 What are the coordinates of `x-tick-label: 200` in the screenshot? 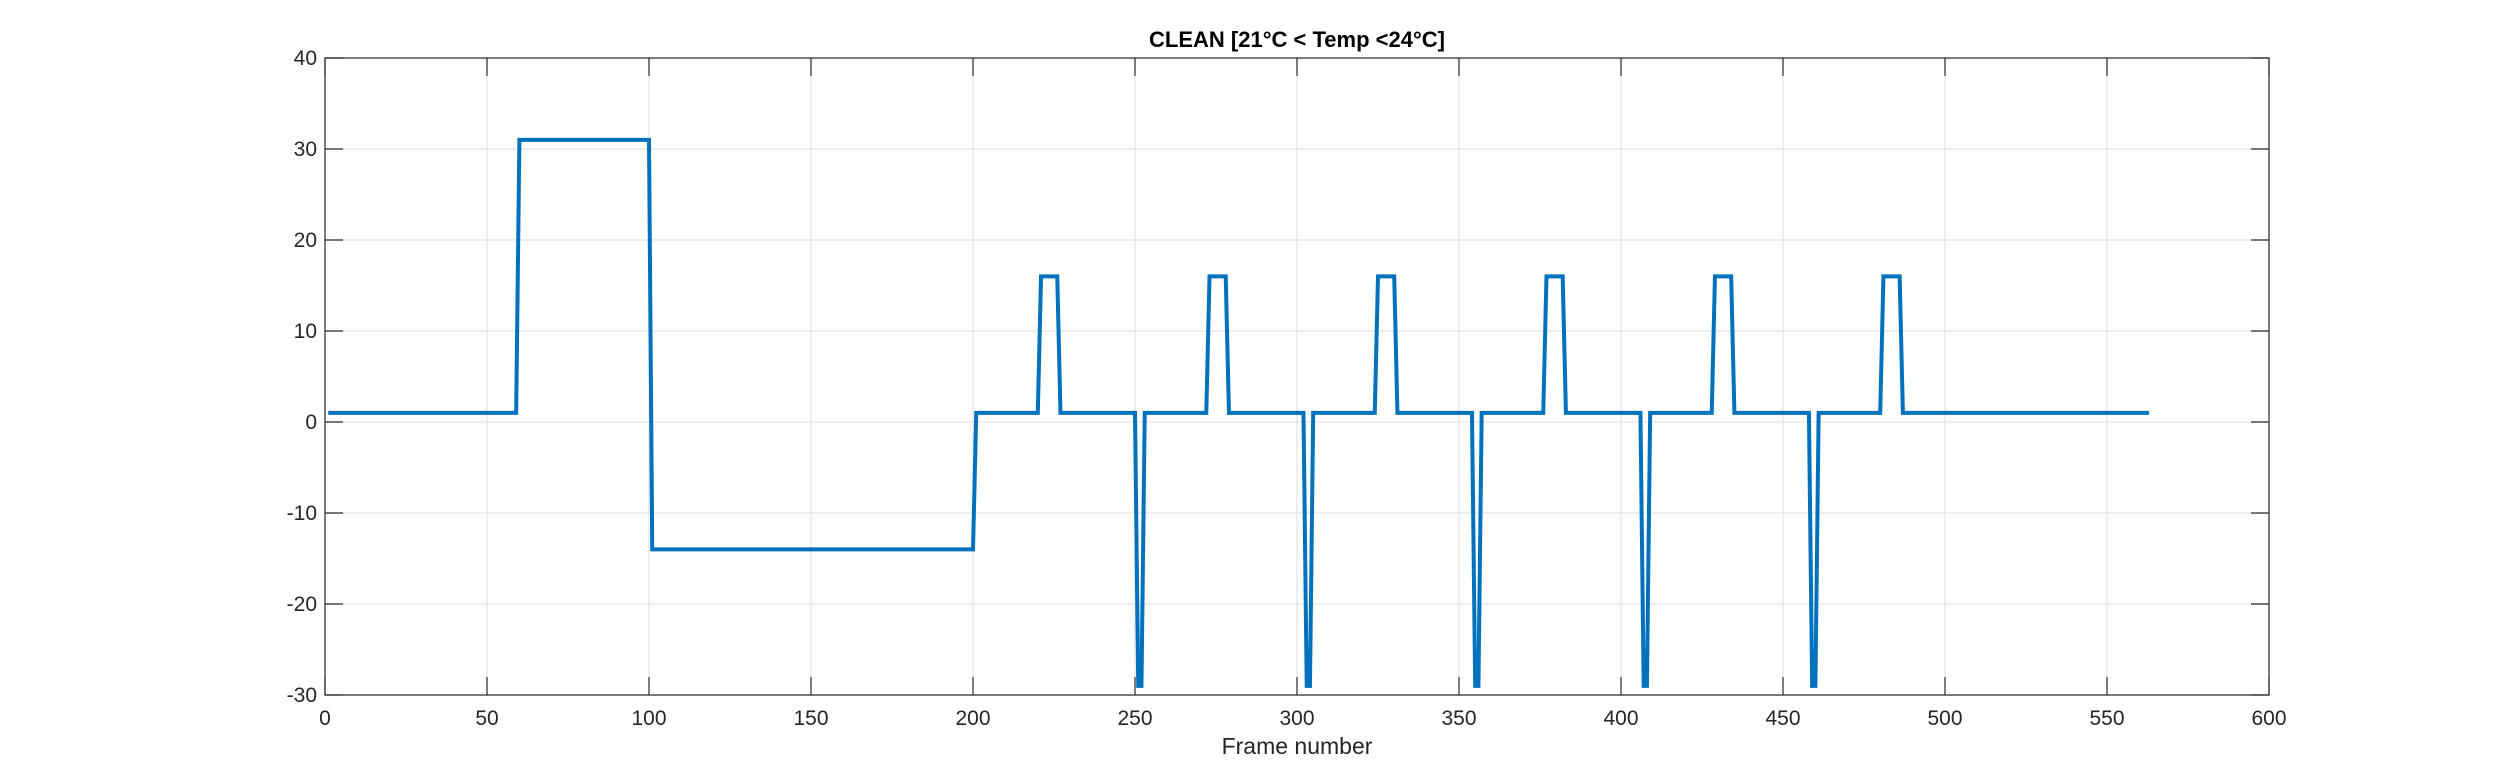 It's located at (972, 718).